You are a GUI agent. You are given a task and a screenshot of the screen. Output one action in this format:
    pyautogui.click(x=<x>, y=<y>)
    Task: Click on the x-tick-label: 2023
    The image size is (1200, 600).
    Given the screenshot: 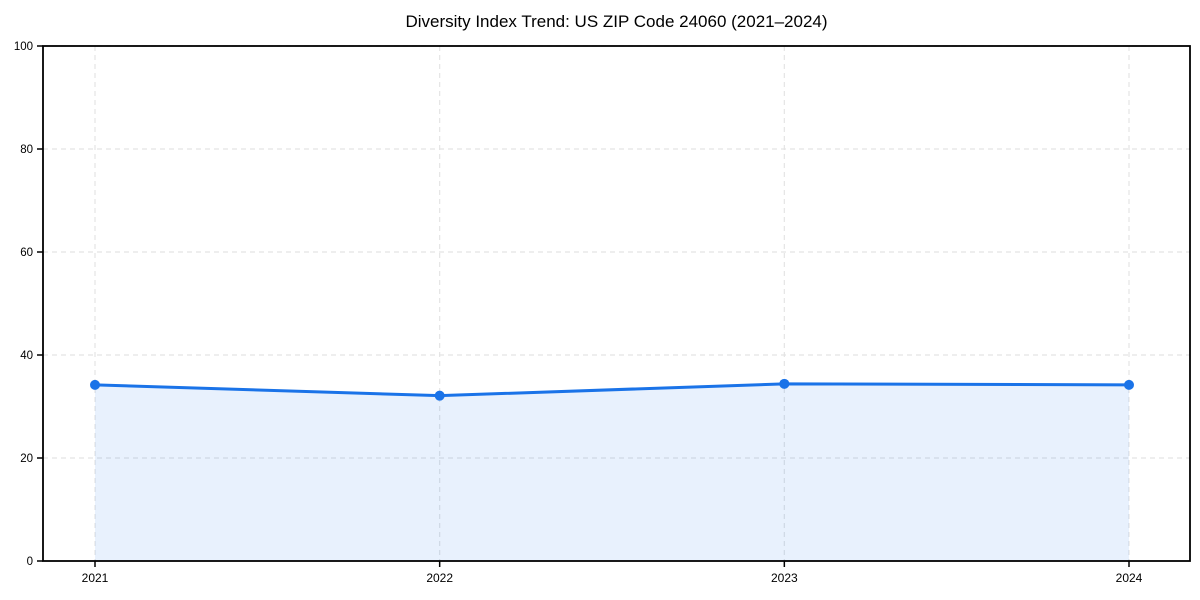 What is the action you would take?
    pyautogui.click(x=784, y=578)
    